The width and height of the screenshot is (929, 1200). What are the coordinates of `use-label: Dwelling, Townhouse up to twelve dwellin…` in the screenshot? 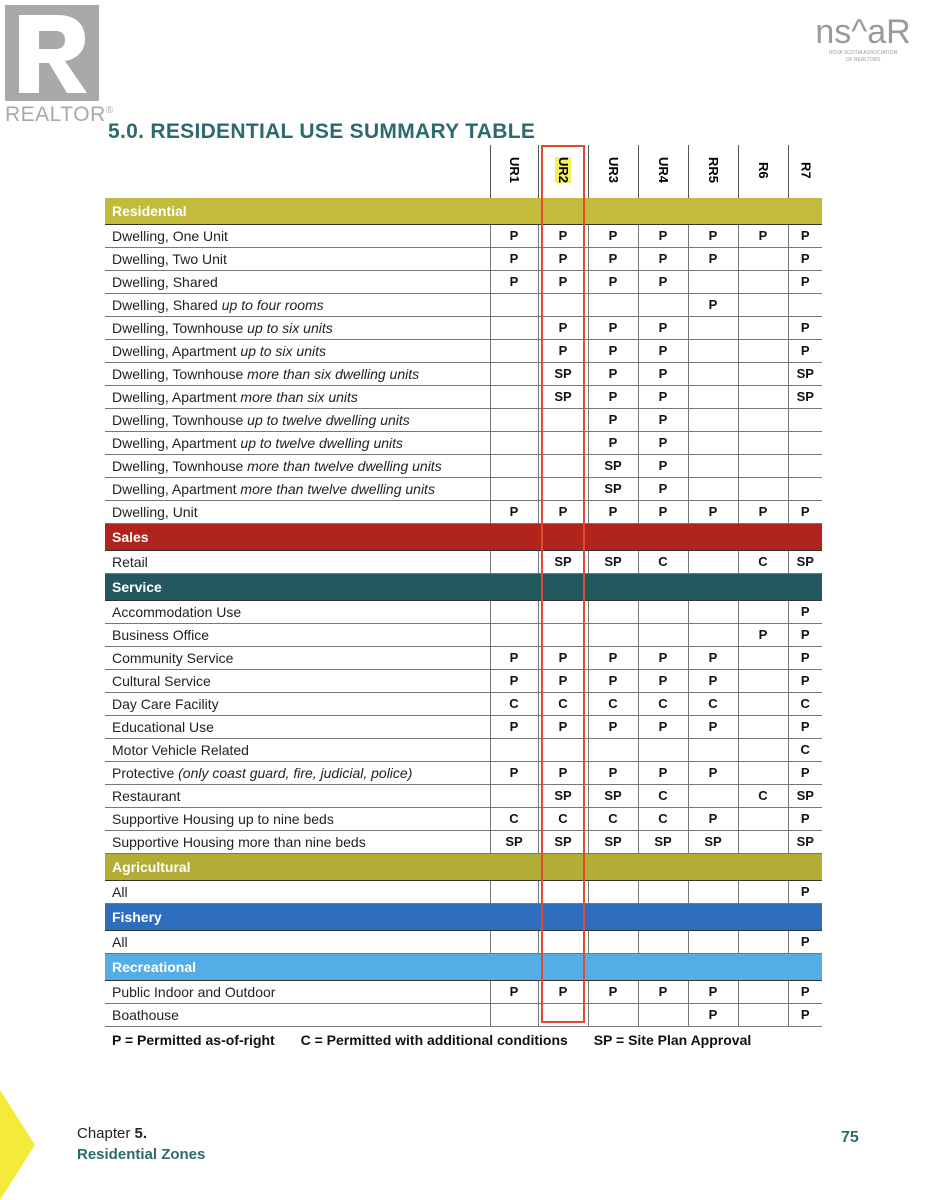 It's located at (297, 420).